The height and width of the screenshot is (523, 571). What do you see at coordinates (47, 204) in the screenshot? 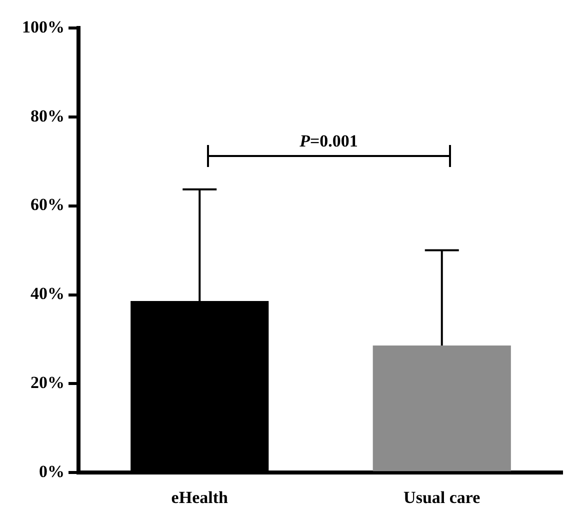
I see `y-tick-label: 60%` at bounding box center [47, 204].